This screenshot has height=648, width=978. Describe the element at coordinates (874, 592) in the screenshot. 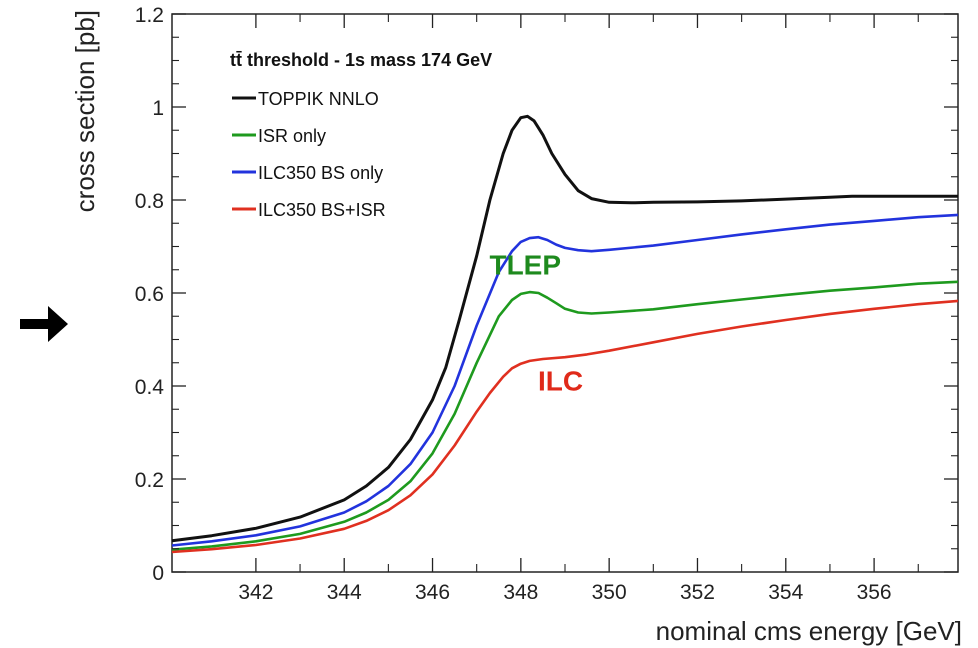

I see `x-tick-label: 356` at that location.